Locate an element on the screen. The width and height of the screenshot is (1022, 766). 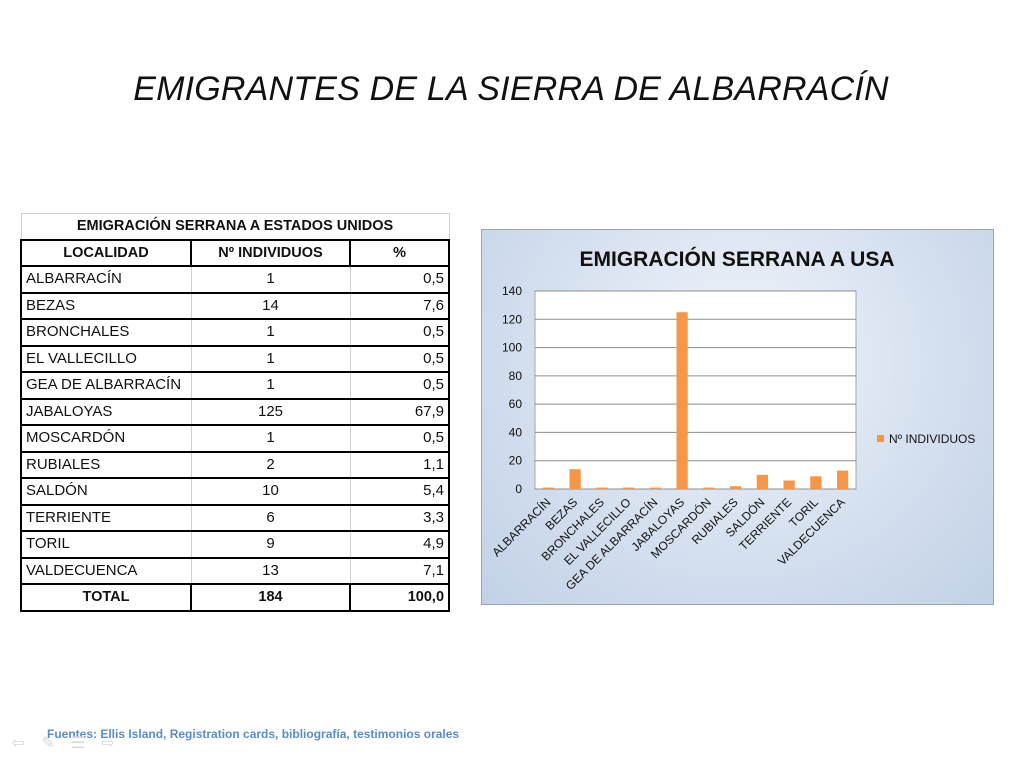
cell-individuos: 6 is located at coordinates (271, 518).